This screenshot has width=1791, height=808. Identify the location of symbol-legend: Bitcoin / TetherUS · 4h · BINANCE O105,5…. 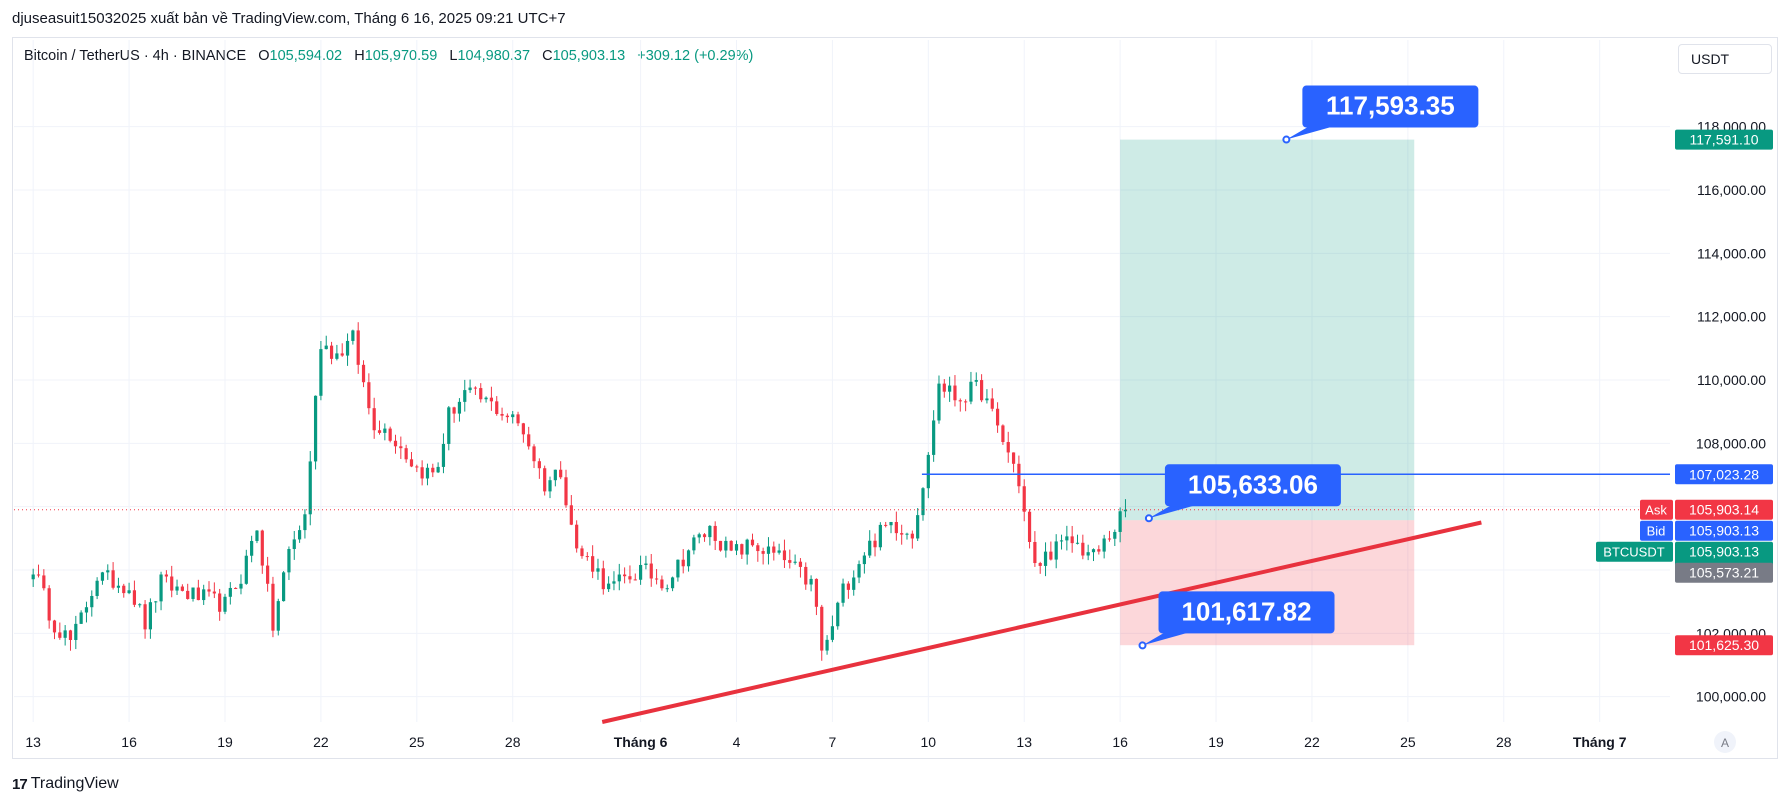
(388, 56).